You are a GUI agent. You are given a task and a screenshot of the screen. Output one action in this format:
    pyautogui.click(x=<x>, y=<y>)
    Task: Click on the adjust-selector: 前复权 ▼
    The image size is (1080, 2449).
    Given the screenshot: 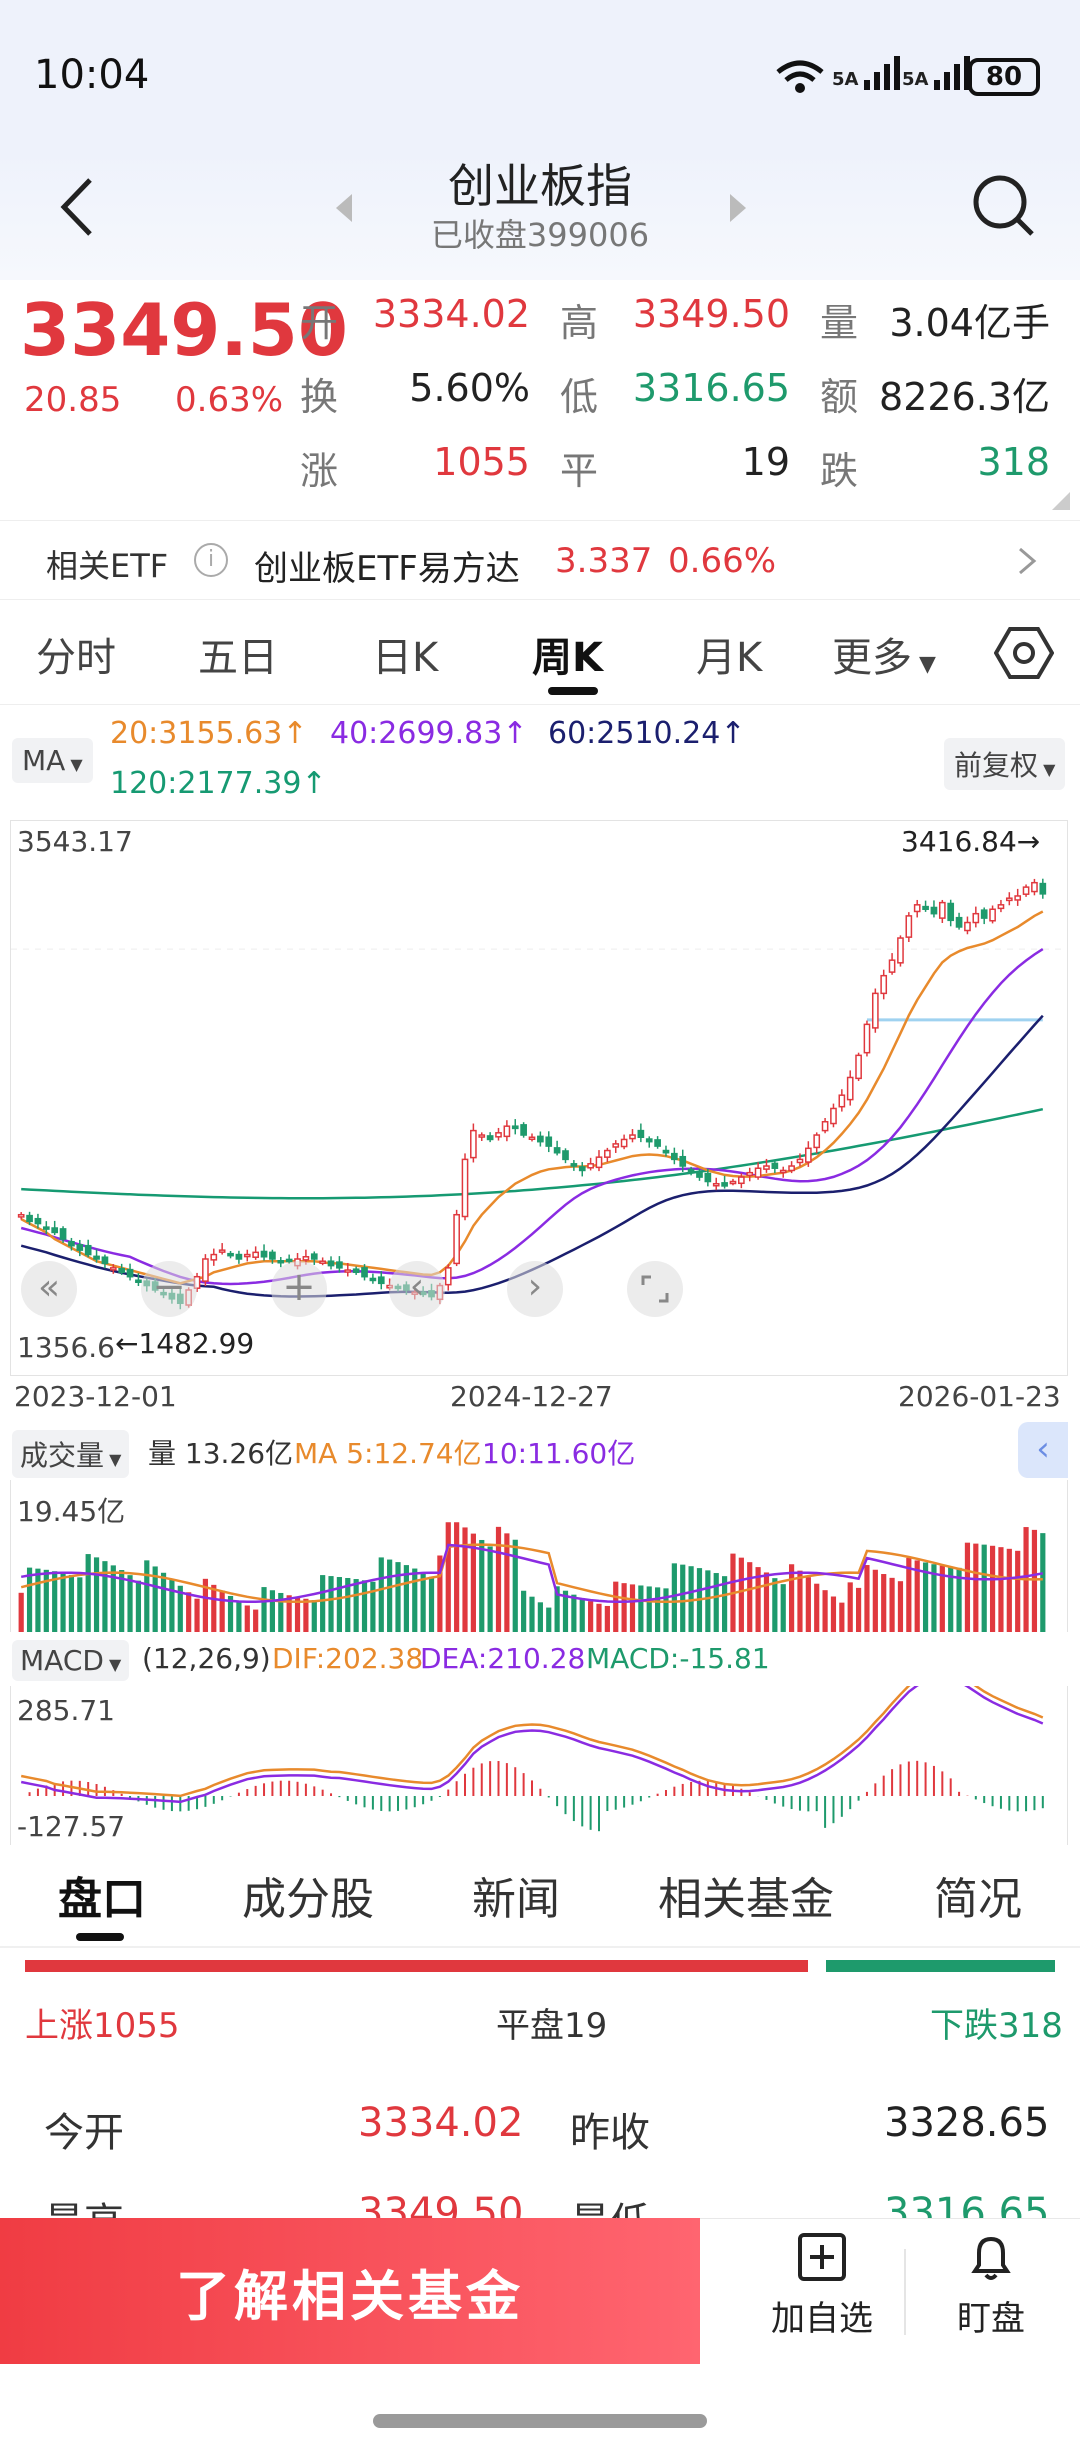 What is the action you would take?
    pyautogui.click(x=1005, y=764)
    